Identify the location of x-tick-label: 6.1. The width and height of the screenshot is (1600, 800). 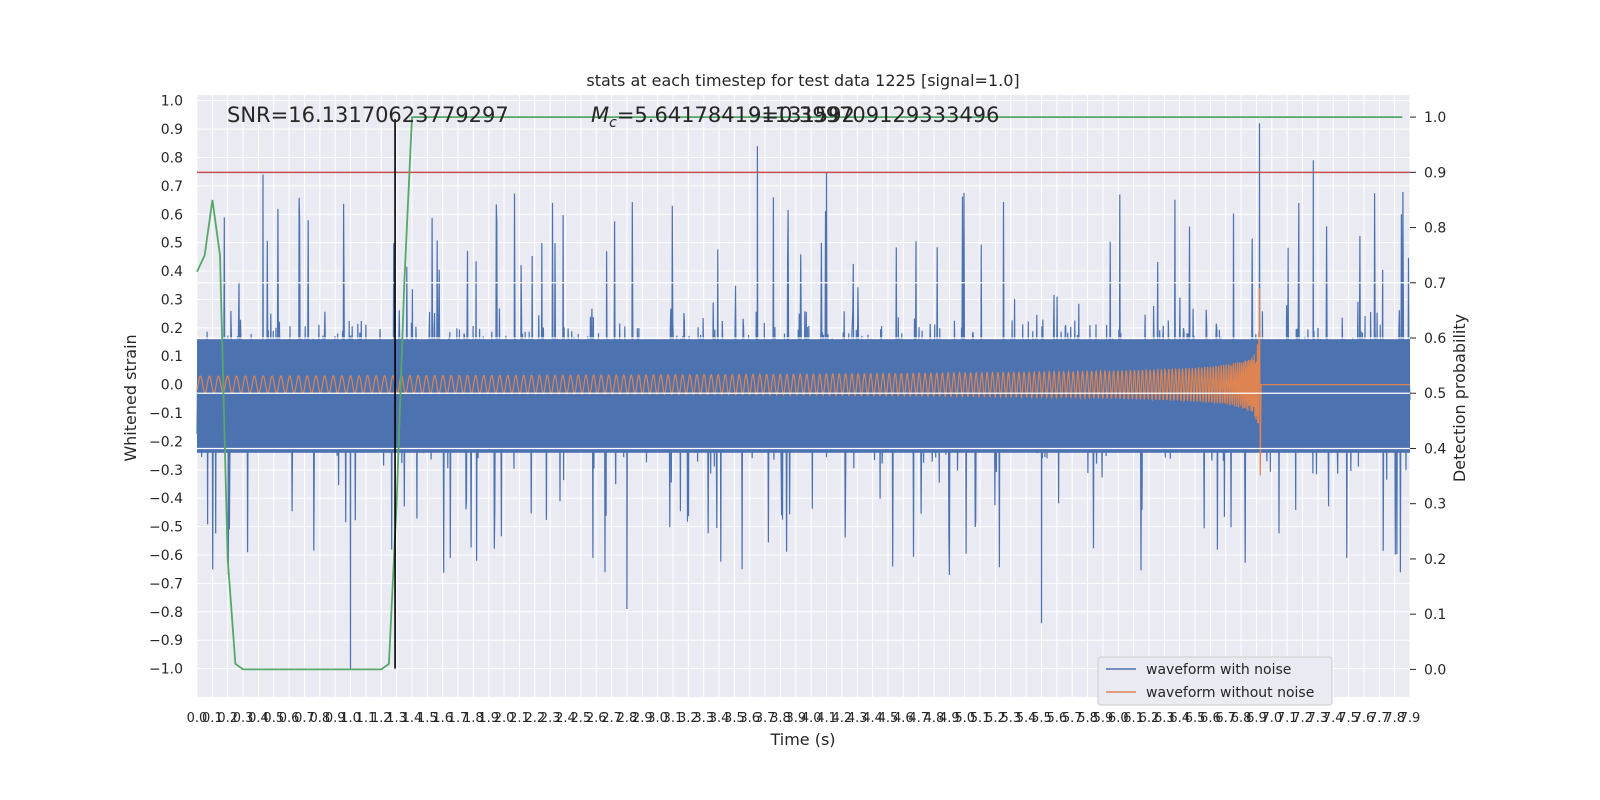
(1133, 718).